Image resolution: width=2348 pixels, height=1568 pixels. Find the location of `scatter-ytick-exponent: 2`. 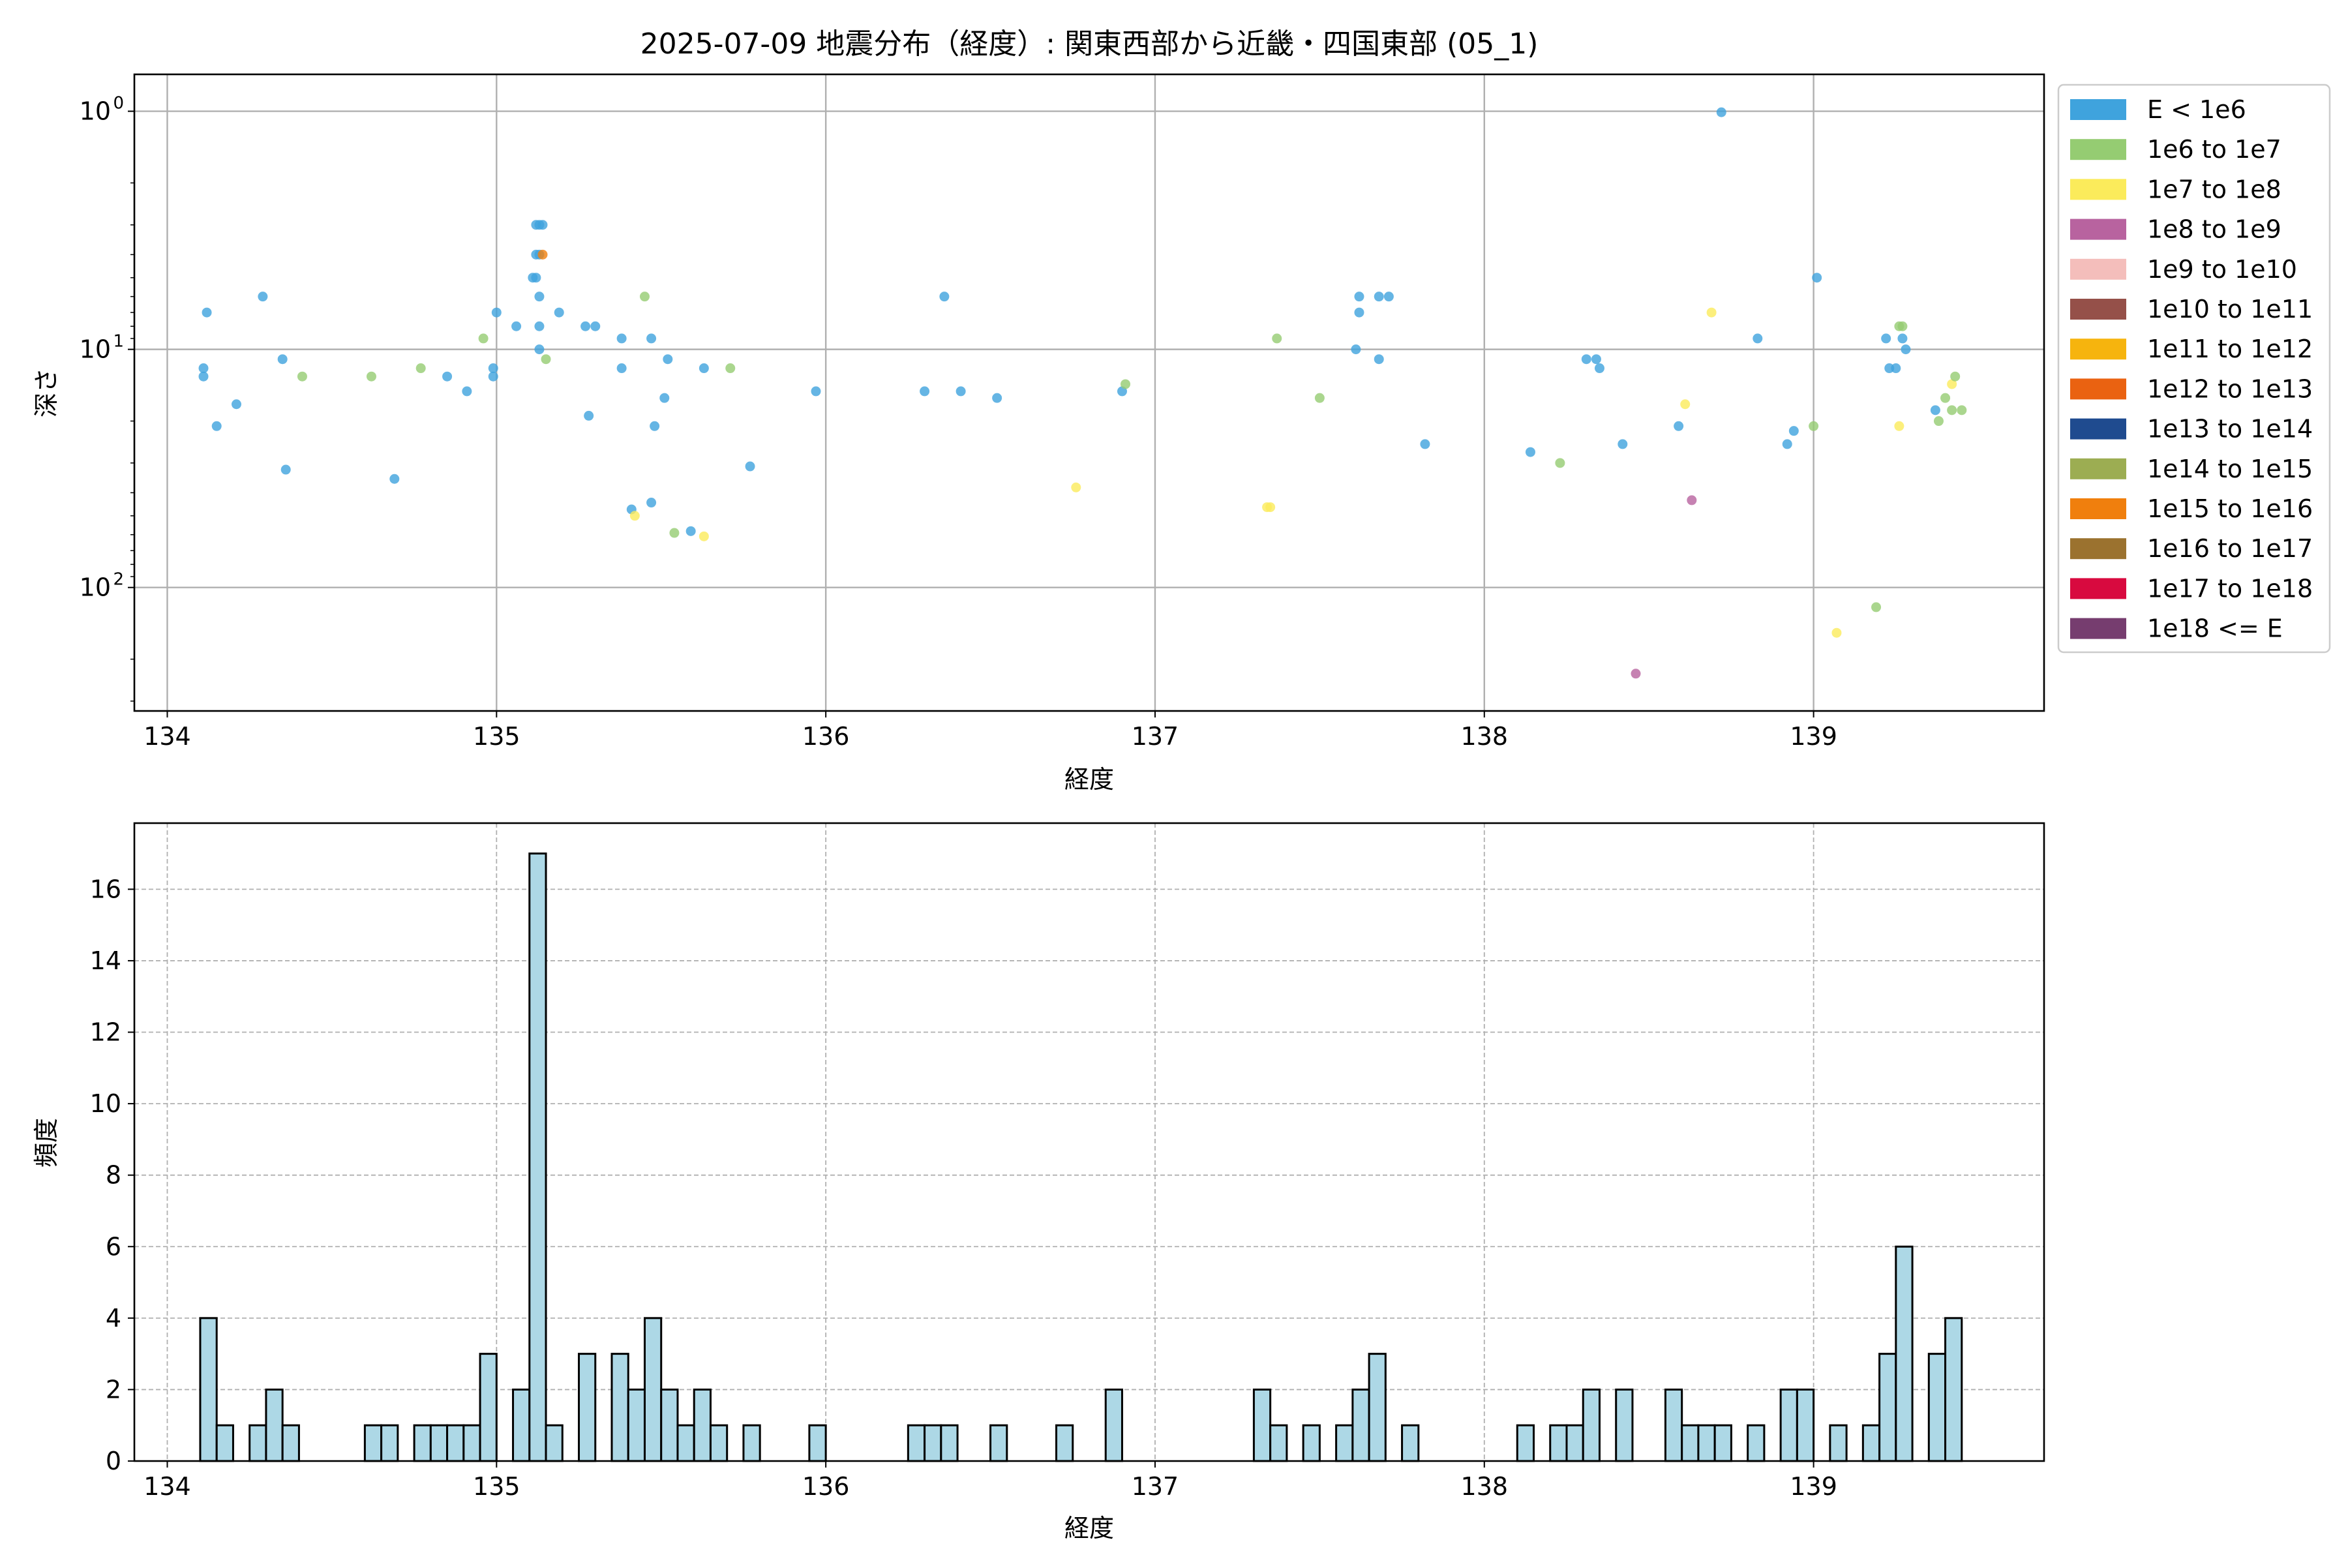

scatter-ytick-exponent: 2 is located at coordinates (119, 580).